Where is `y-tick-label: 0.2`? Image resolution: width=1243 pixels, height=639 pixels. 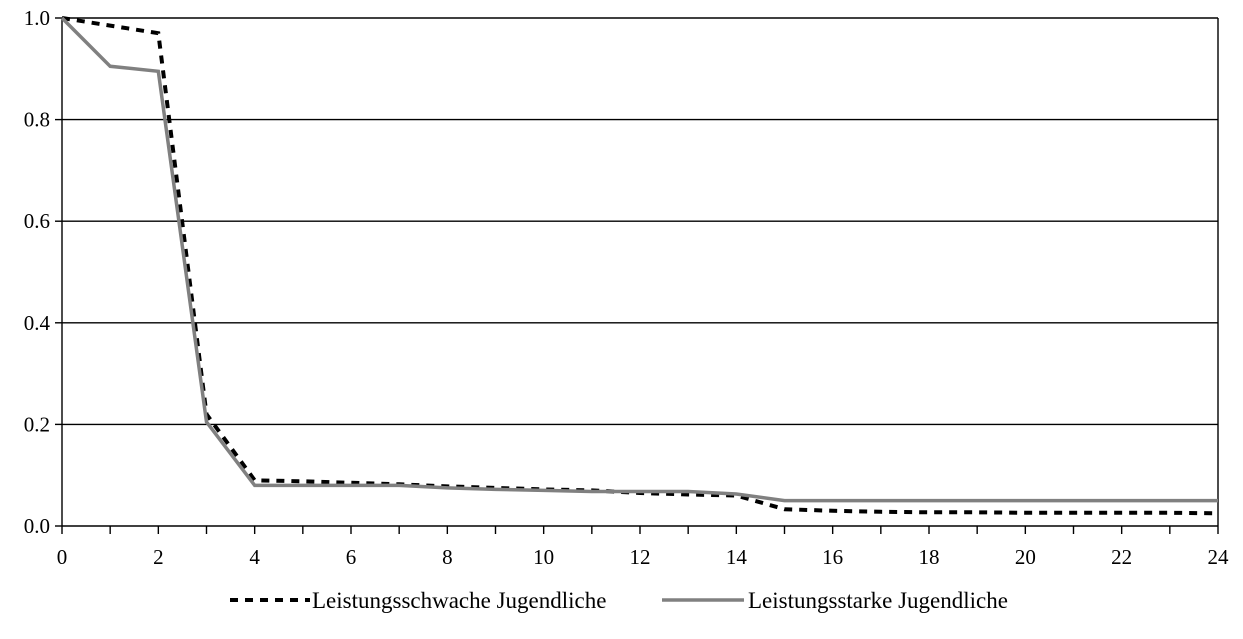
y-tick-label: 0.2 is located at coordinates (37, 424).